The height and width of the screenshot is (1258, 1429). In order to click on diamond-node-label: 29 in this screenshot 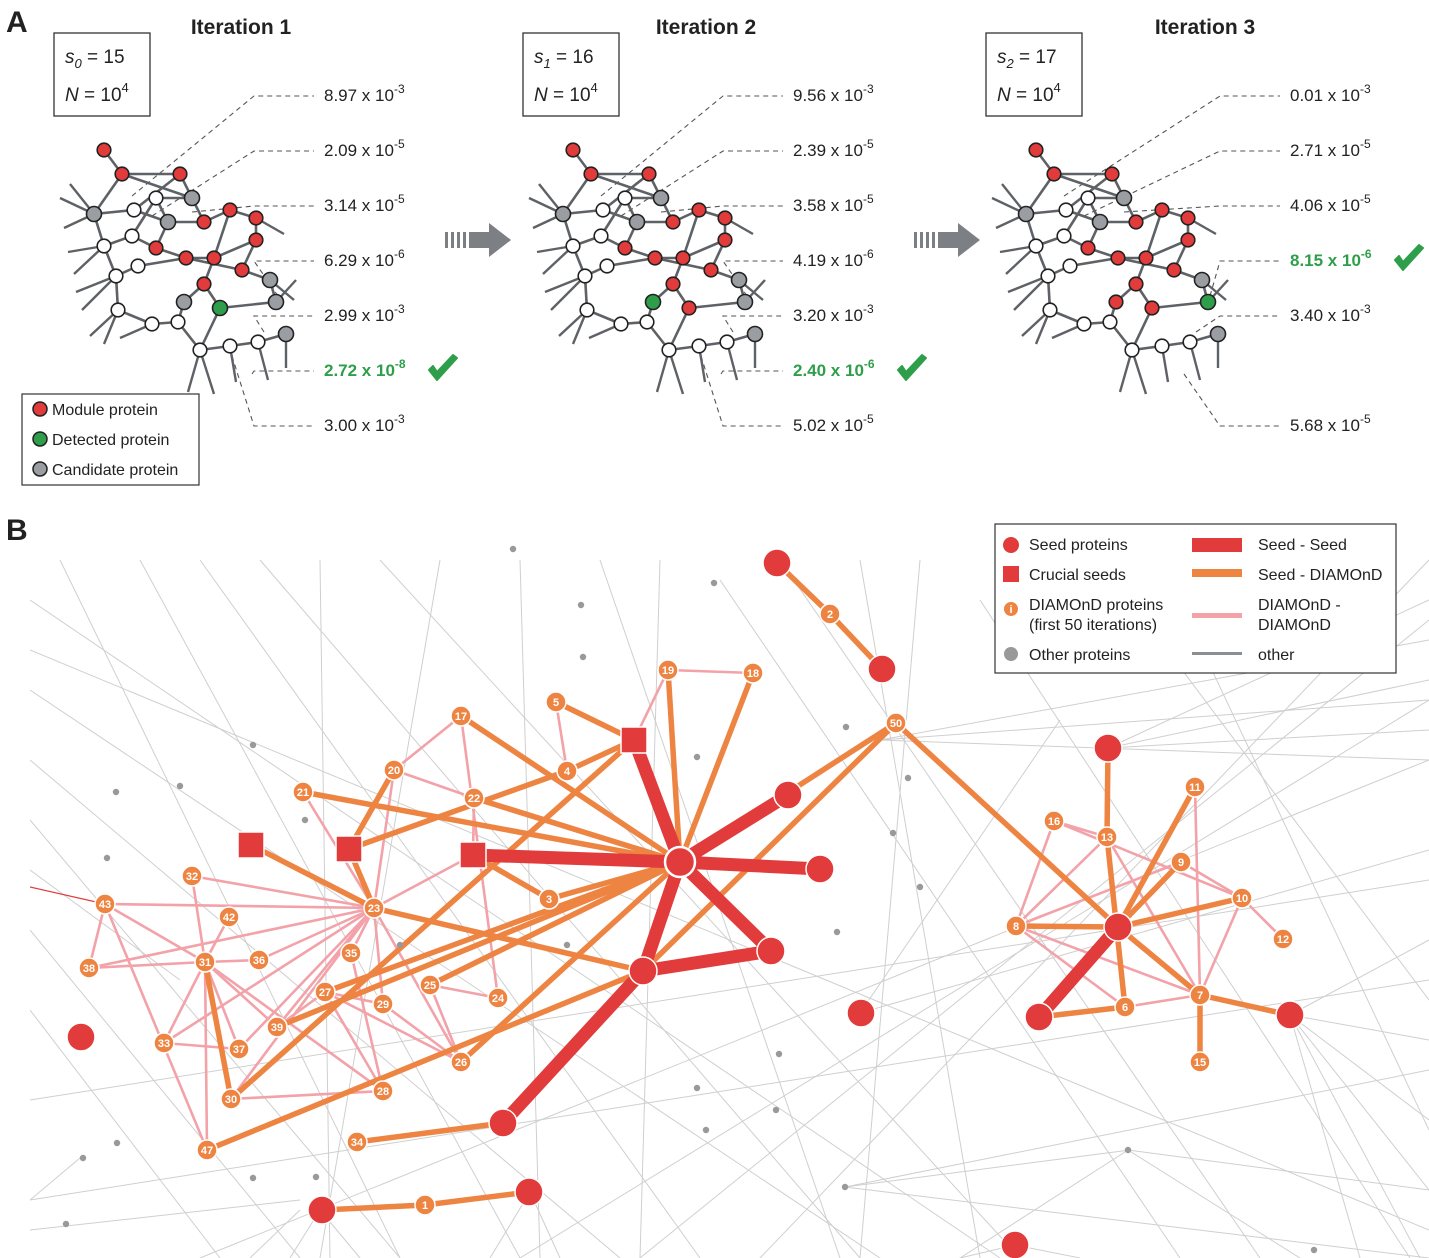, I will do `click(383, 1005)`.